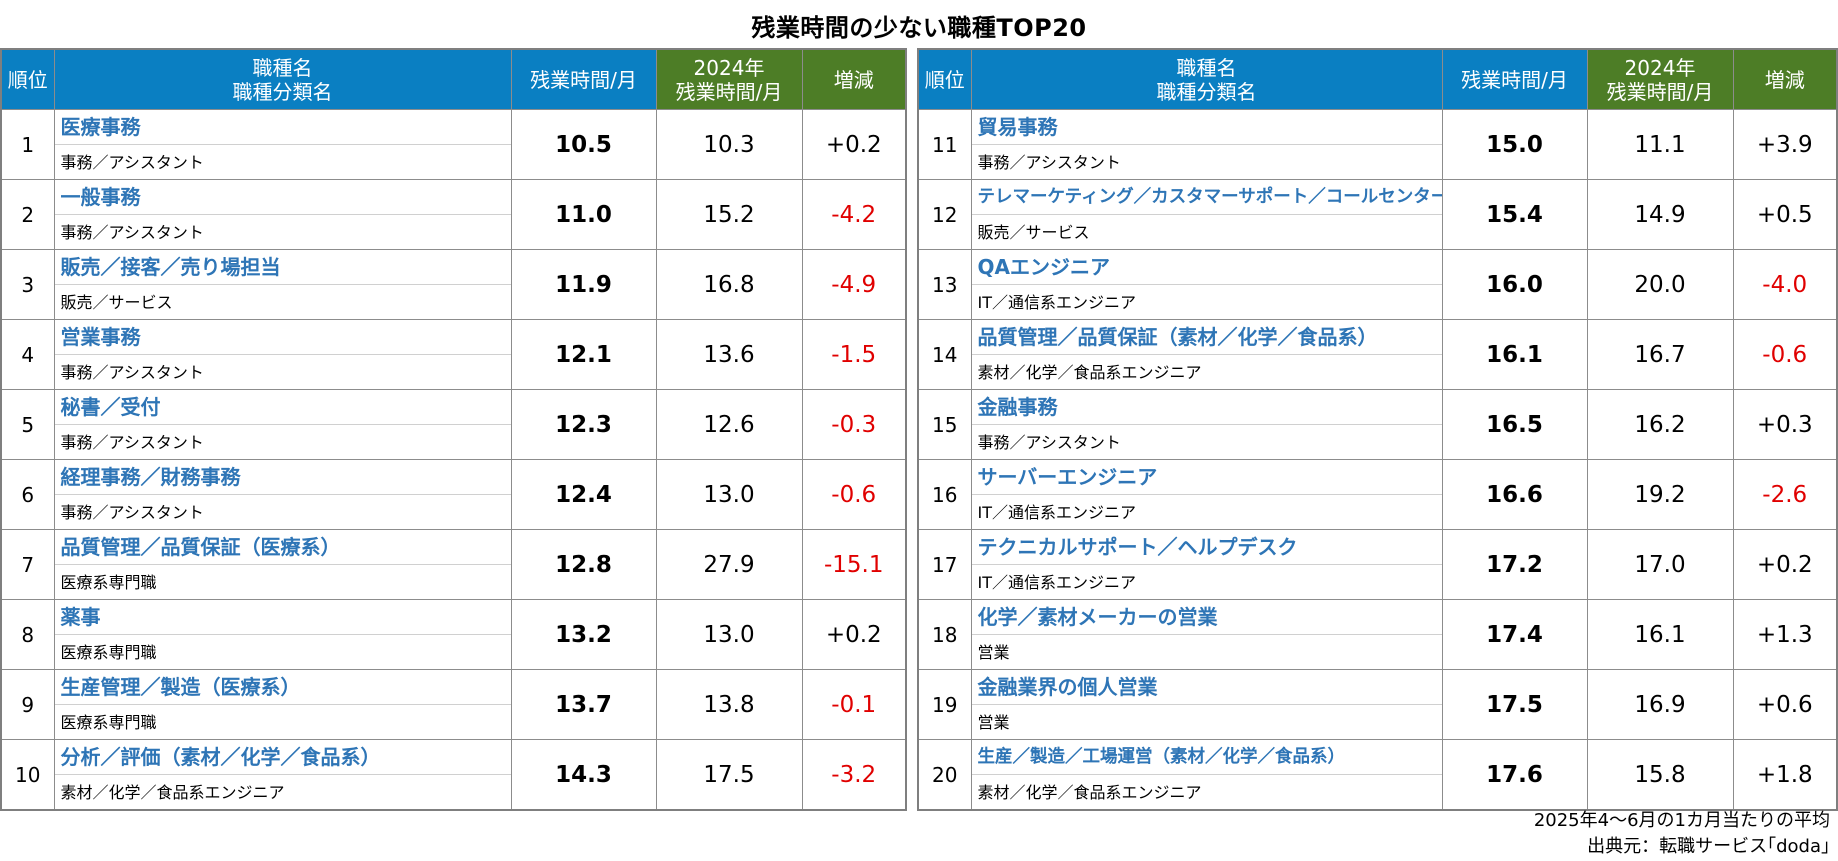  I want to click on header-prev-hours: 2024年 残業時間/月, so click(729, 79).